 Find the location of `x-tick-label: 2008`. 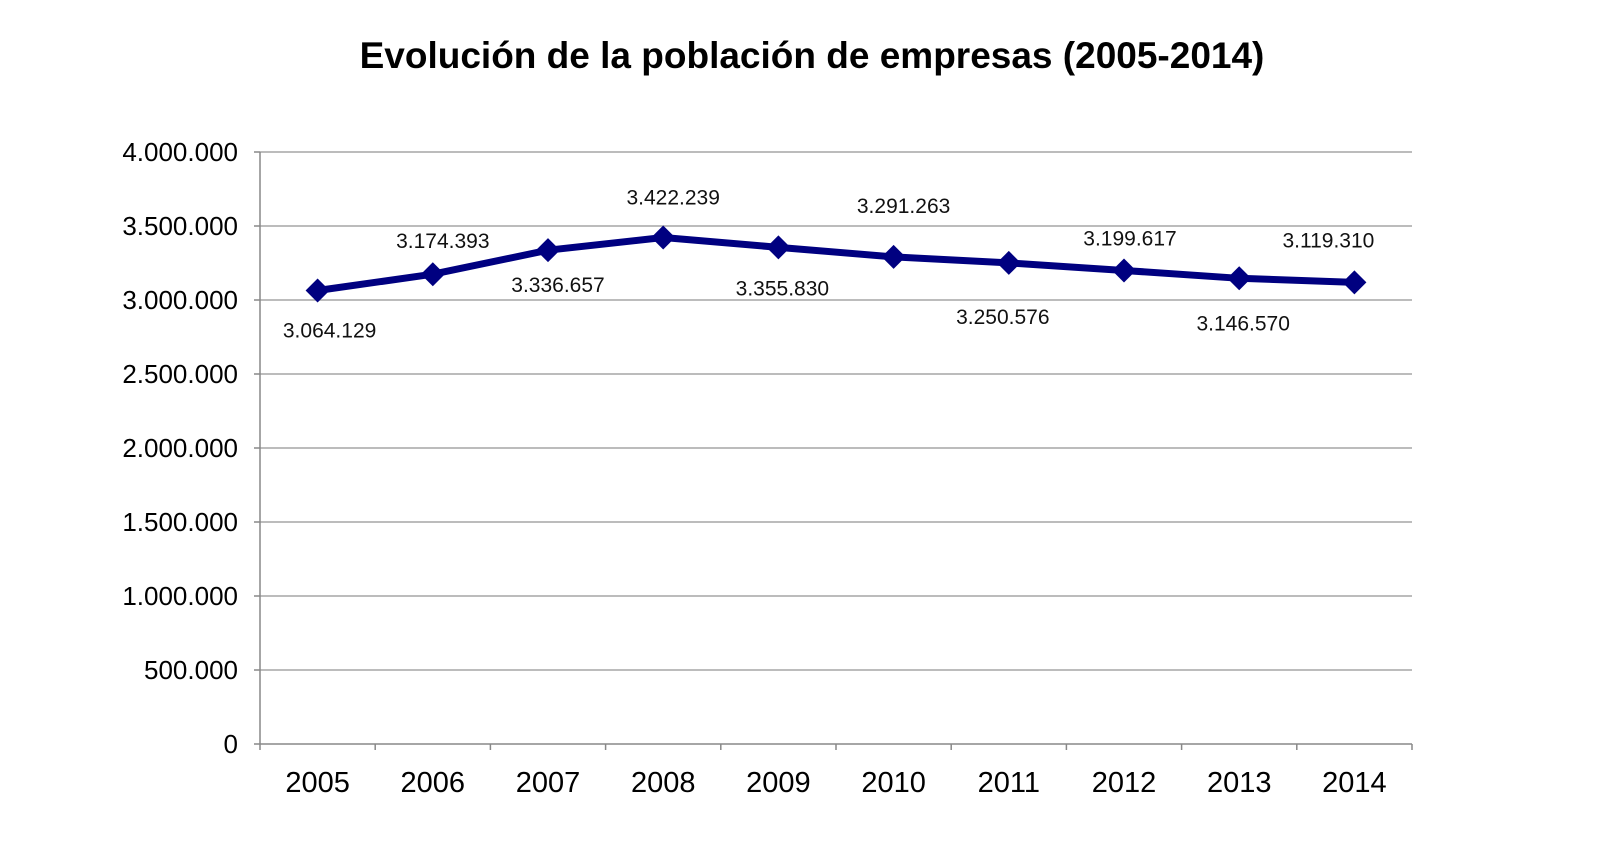

x-tick-label: 2008 is located at coordinates (663, 783).